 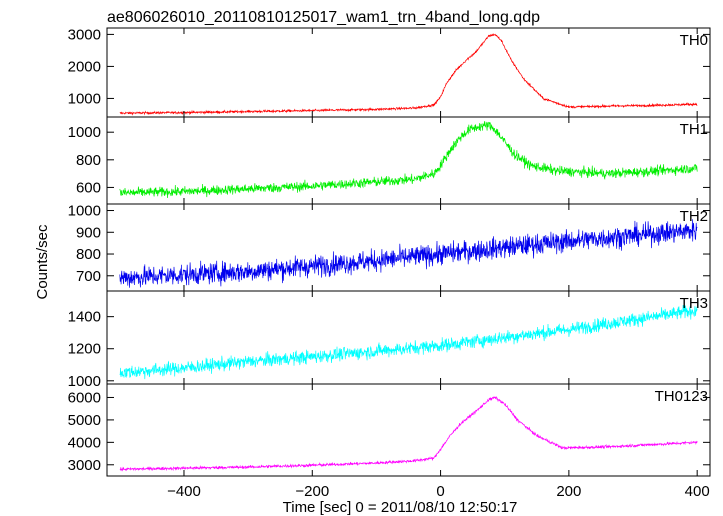 What do you see at coordinates (694, 303) in the screenshot?
I see `series-label-th3: TH3` at bounding box center [694, 303].